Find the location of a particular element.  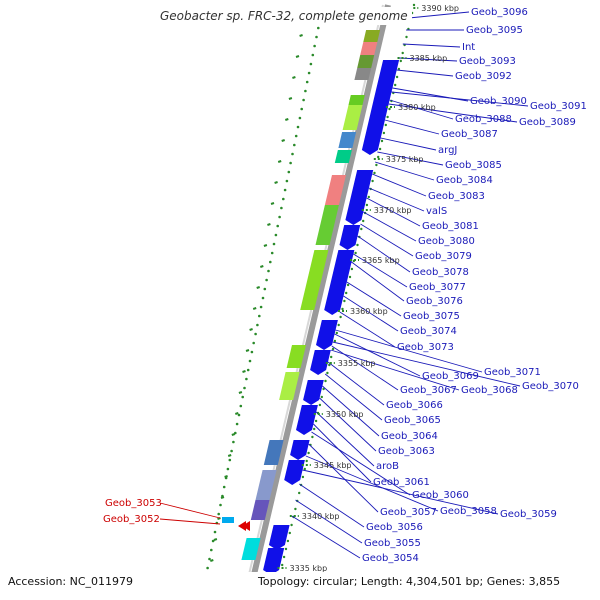

gene-label: Geob_3083 is located at coordinates (456, 196).